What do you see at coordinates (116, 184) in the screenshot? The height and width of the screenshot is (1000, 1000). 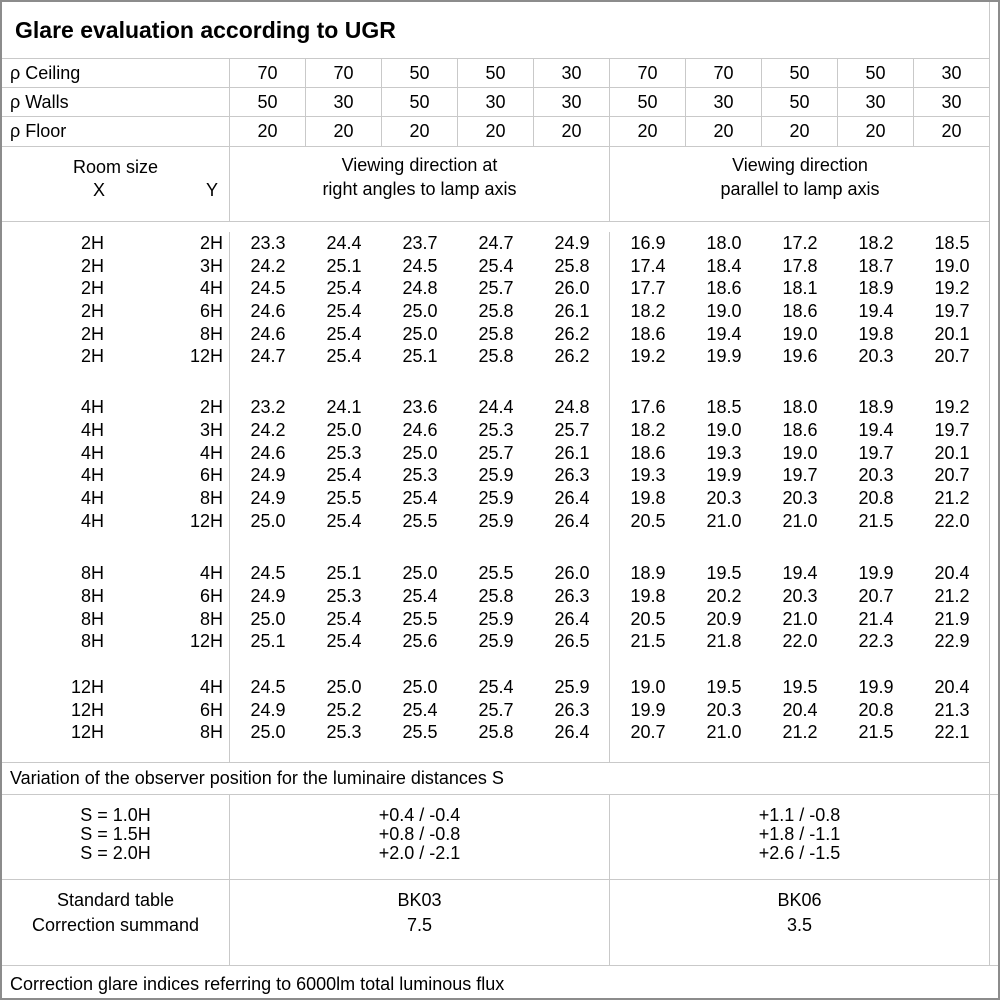 I see `room-size-header: Room size X Y` at bounding box center [116, 184].